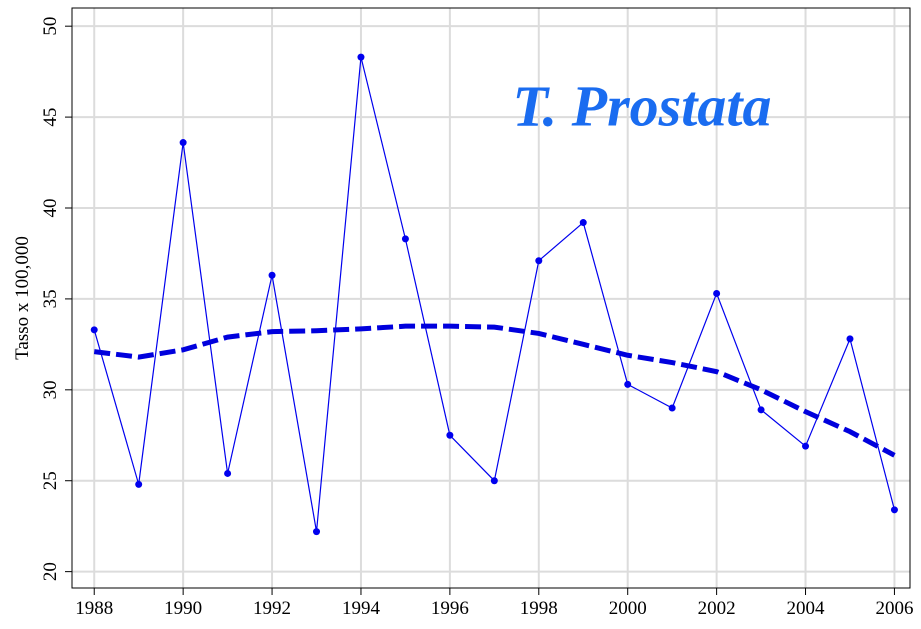 This screenshot has width=921, height=629. I want to click on y-tick-label: 45, so click(50, 117).